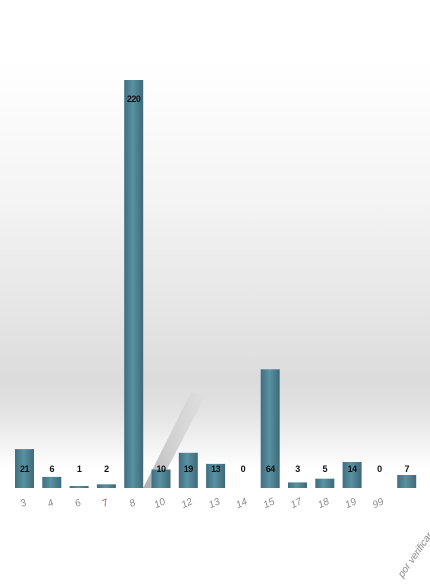  I want to click on x-tick-label: 4, so click(51, 503).